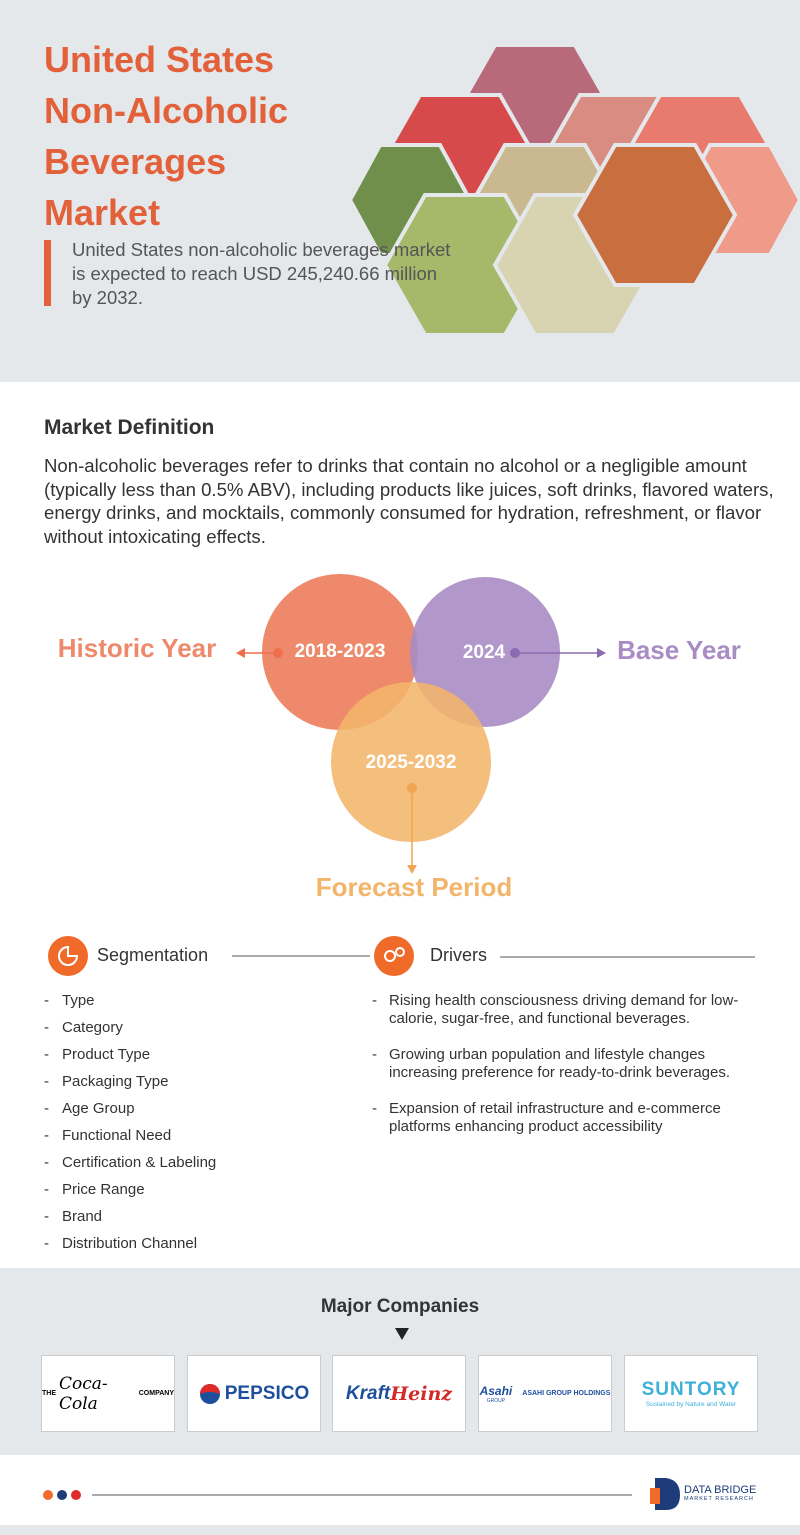 Image resolution: width=800 pixels, height=1535 pixels. What do you see at coordinates (719, 1499) in the screenshot?
I see `brand-tagline: MARKET RESEARCH` at bounding box center [719, 1499].